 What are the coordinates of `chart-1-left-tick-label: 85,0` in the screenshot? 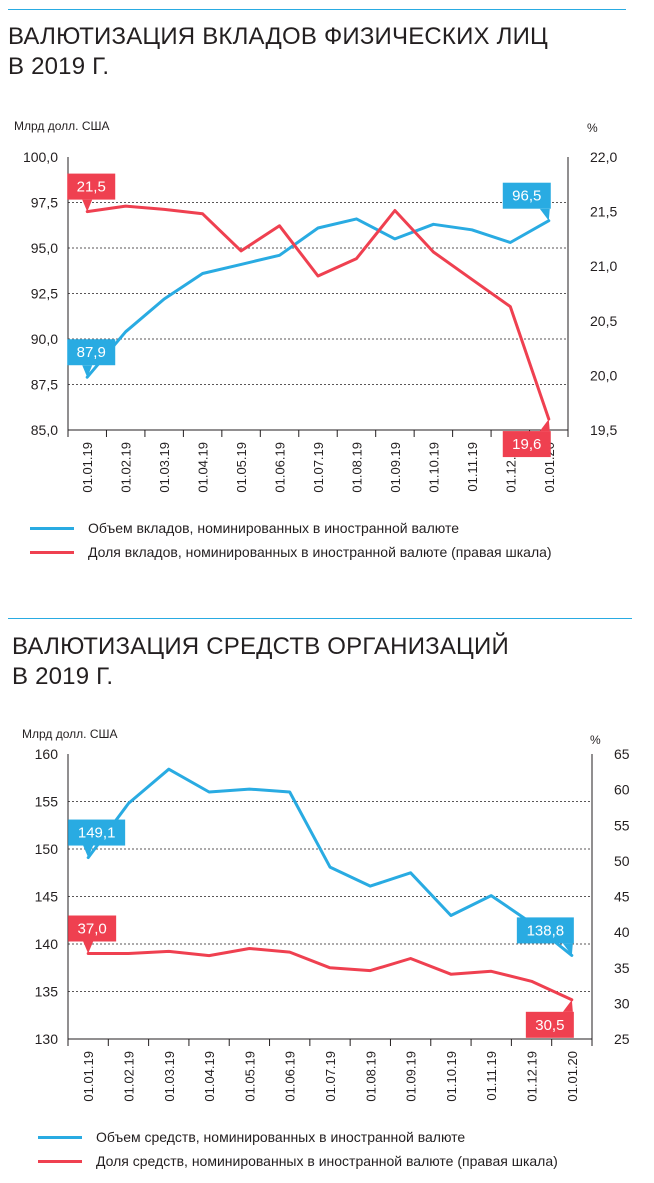 It's located at (44, 430).